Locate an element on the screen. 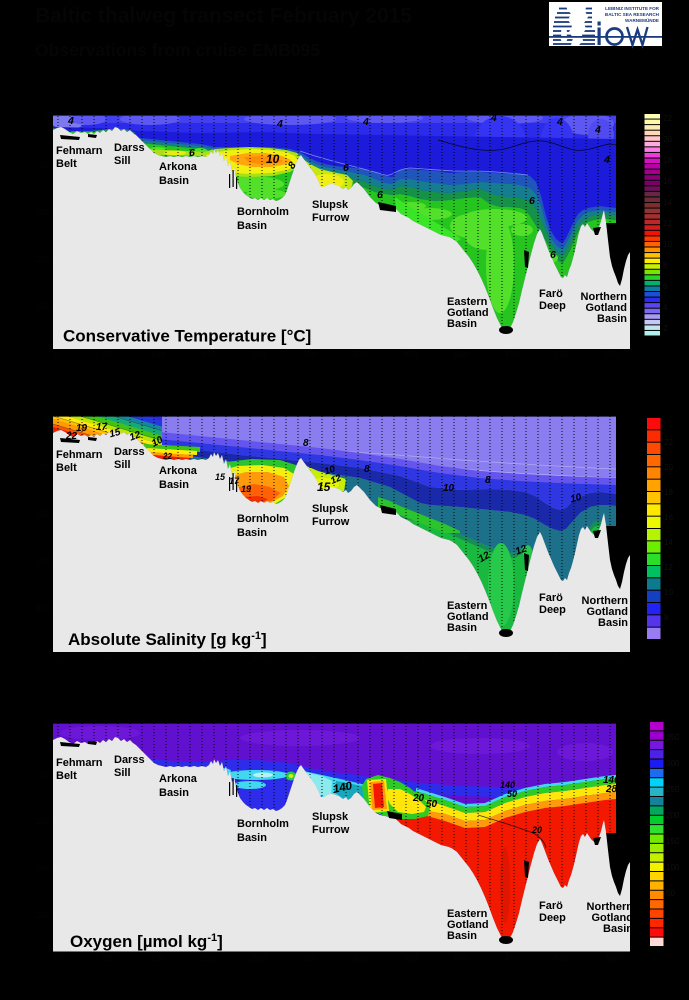  svg-text: Darss is located at coordinates (129, 760).